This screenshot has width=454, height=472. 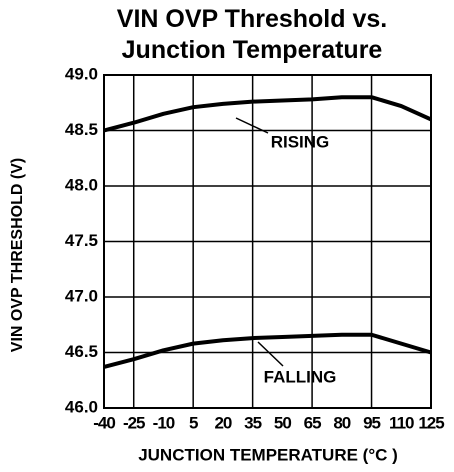 I want to click on x-tick-label: 95, so click(x=371, y=422).